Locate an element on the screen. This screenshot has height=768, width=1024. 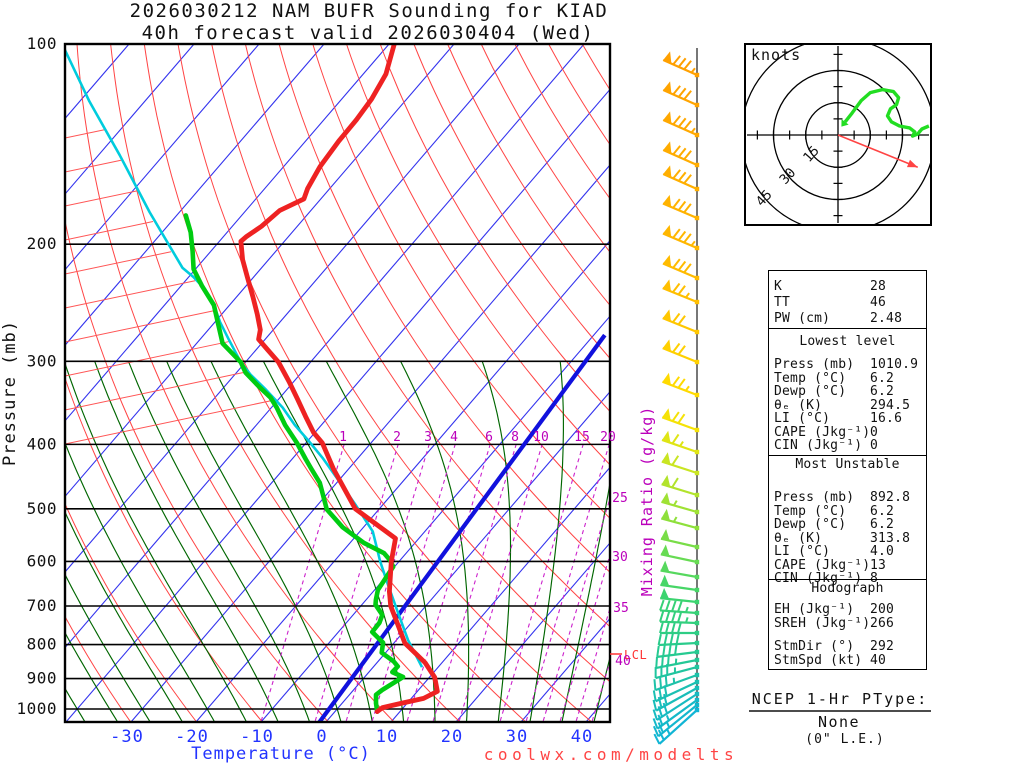
pressure-tick-label: 100 is located at coordinates (42, 43).